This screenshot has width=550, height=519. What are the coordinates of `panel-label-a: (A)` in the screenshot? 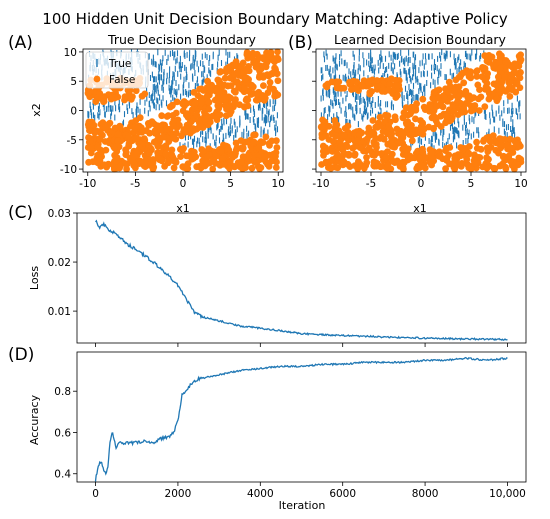 It's located at (20, 43).